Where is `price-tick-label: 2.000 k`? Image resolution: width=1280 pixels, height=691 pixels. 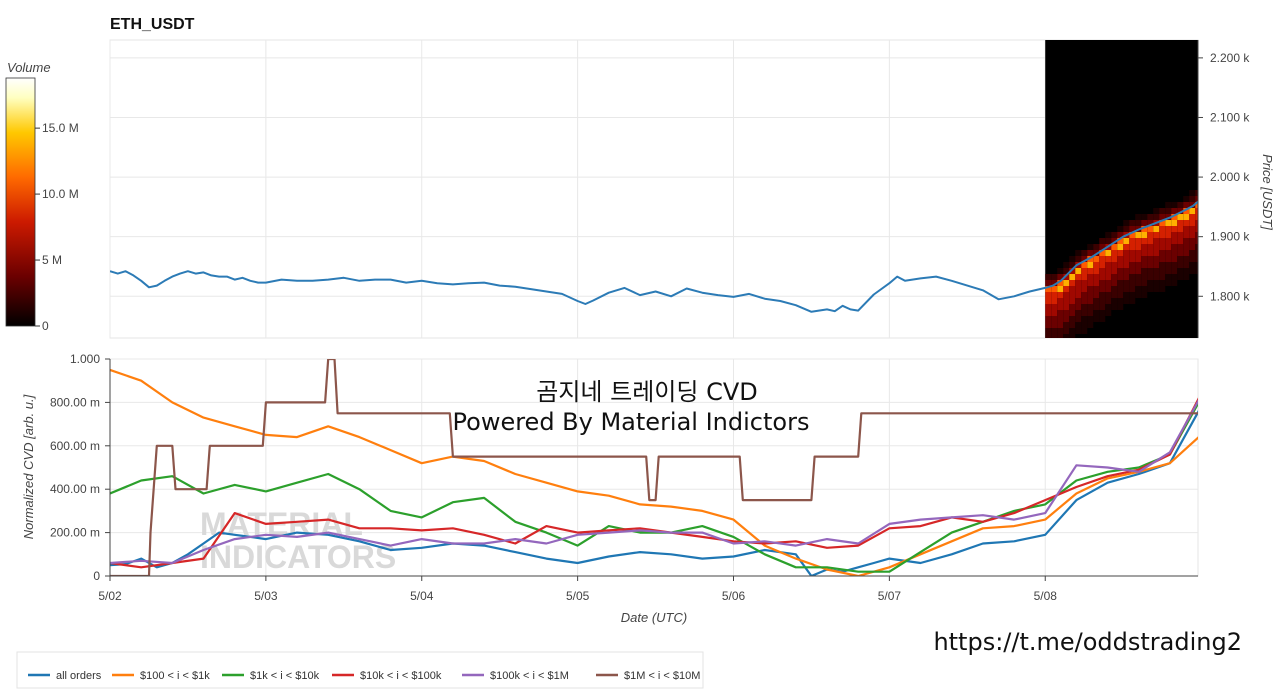 price-tick-label: 2.000 k is located at coordinates (1230, 177).